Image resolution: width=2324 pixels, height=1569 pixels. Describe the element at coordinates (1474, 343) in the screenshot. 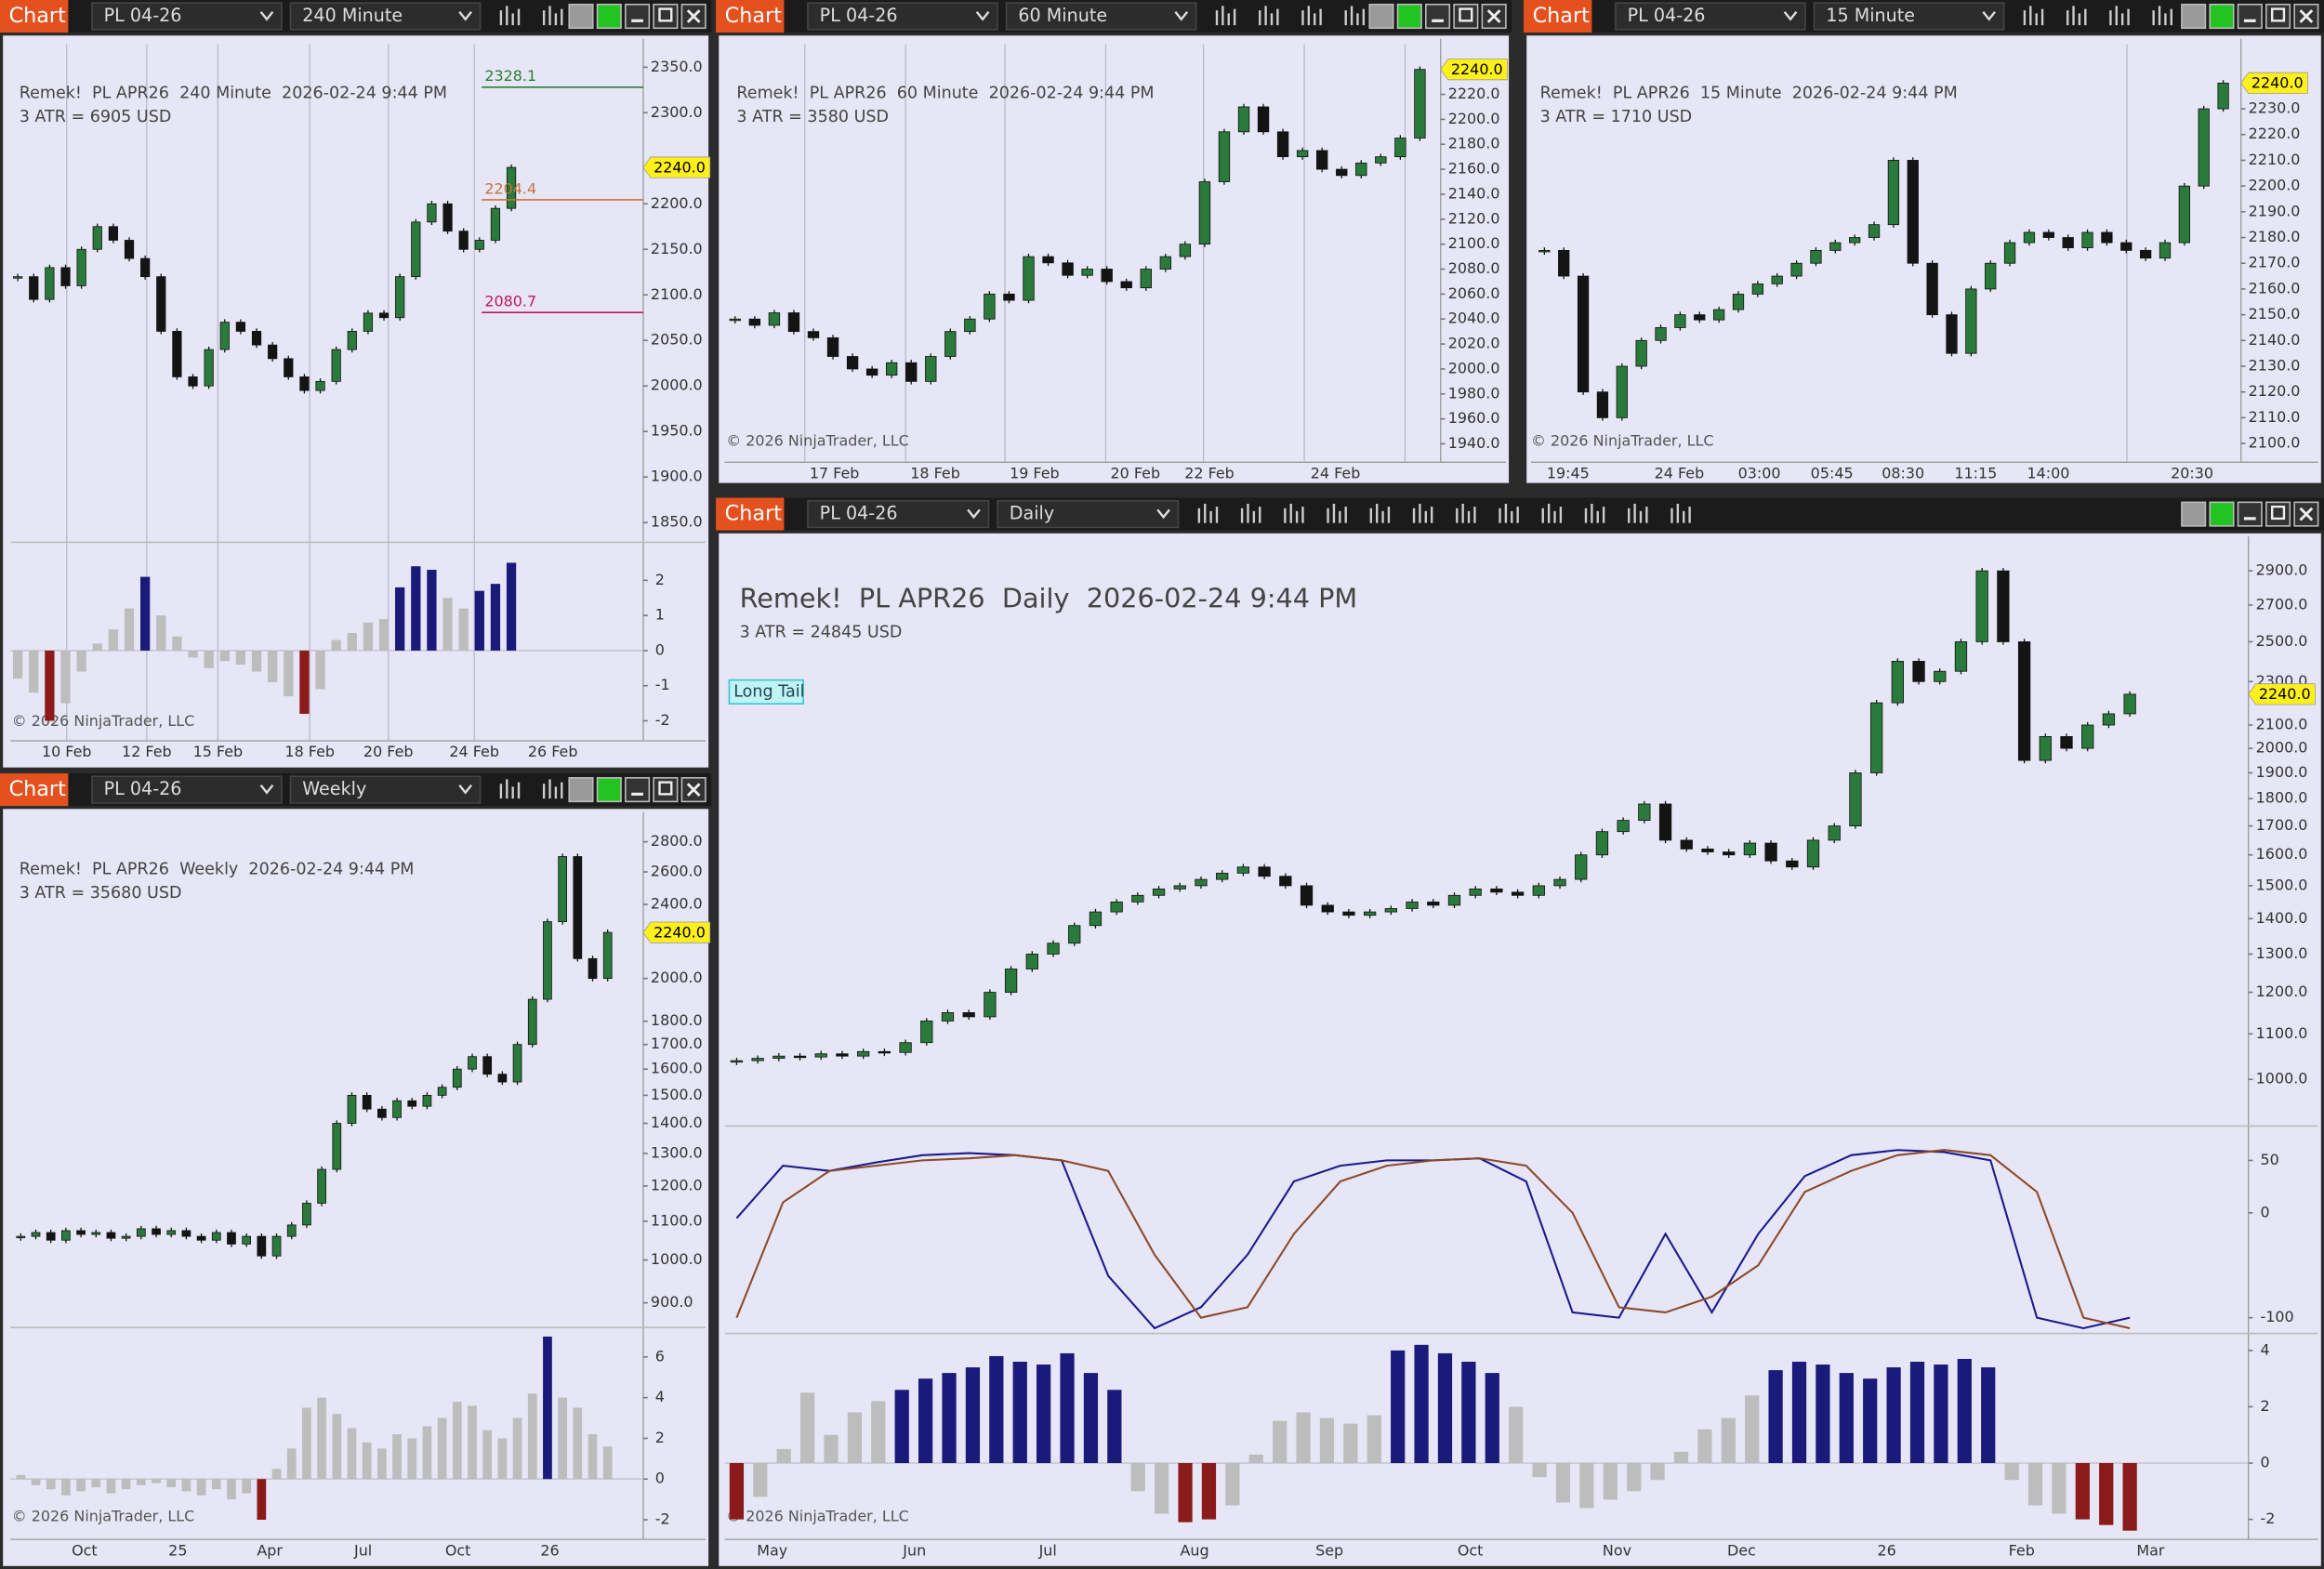

I see `y-tick-label: 2020.0` at that location.